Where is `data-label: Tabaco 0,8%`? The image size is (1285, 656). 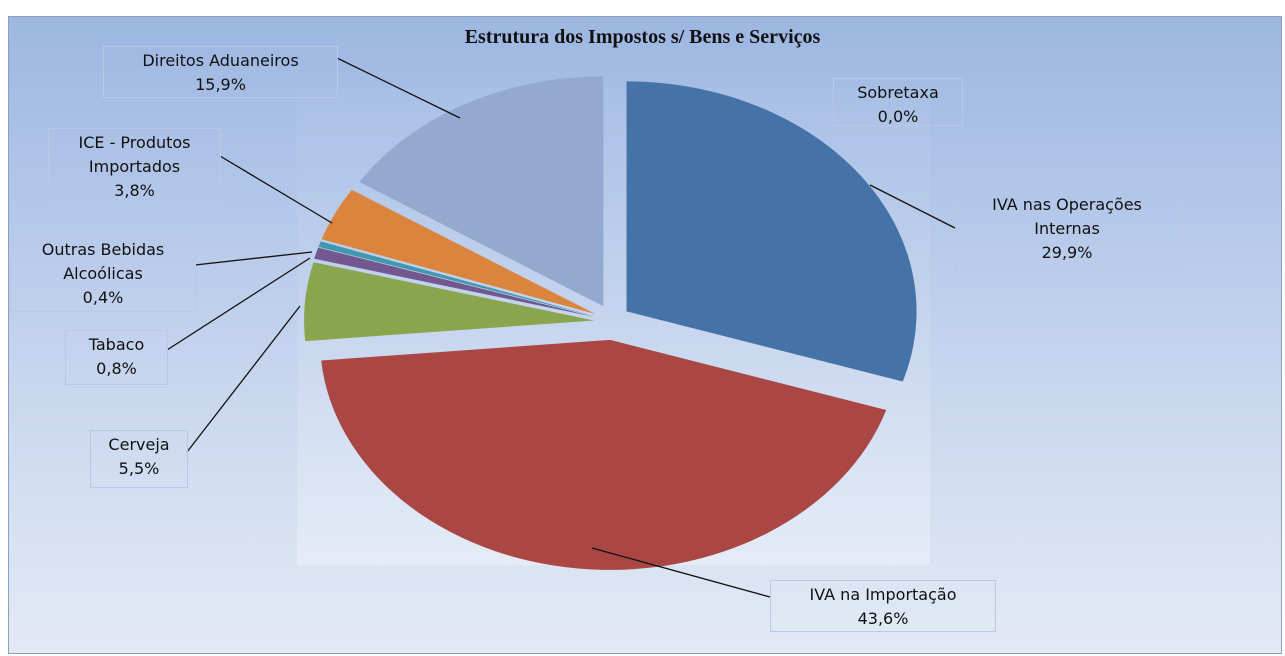
data-label: Tabaco 0,8% is located at coordinates (116, 357).